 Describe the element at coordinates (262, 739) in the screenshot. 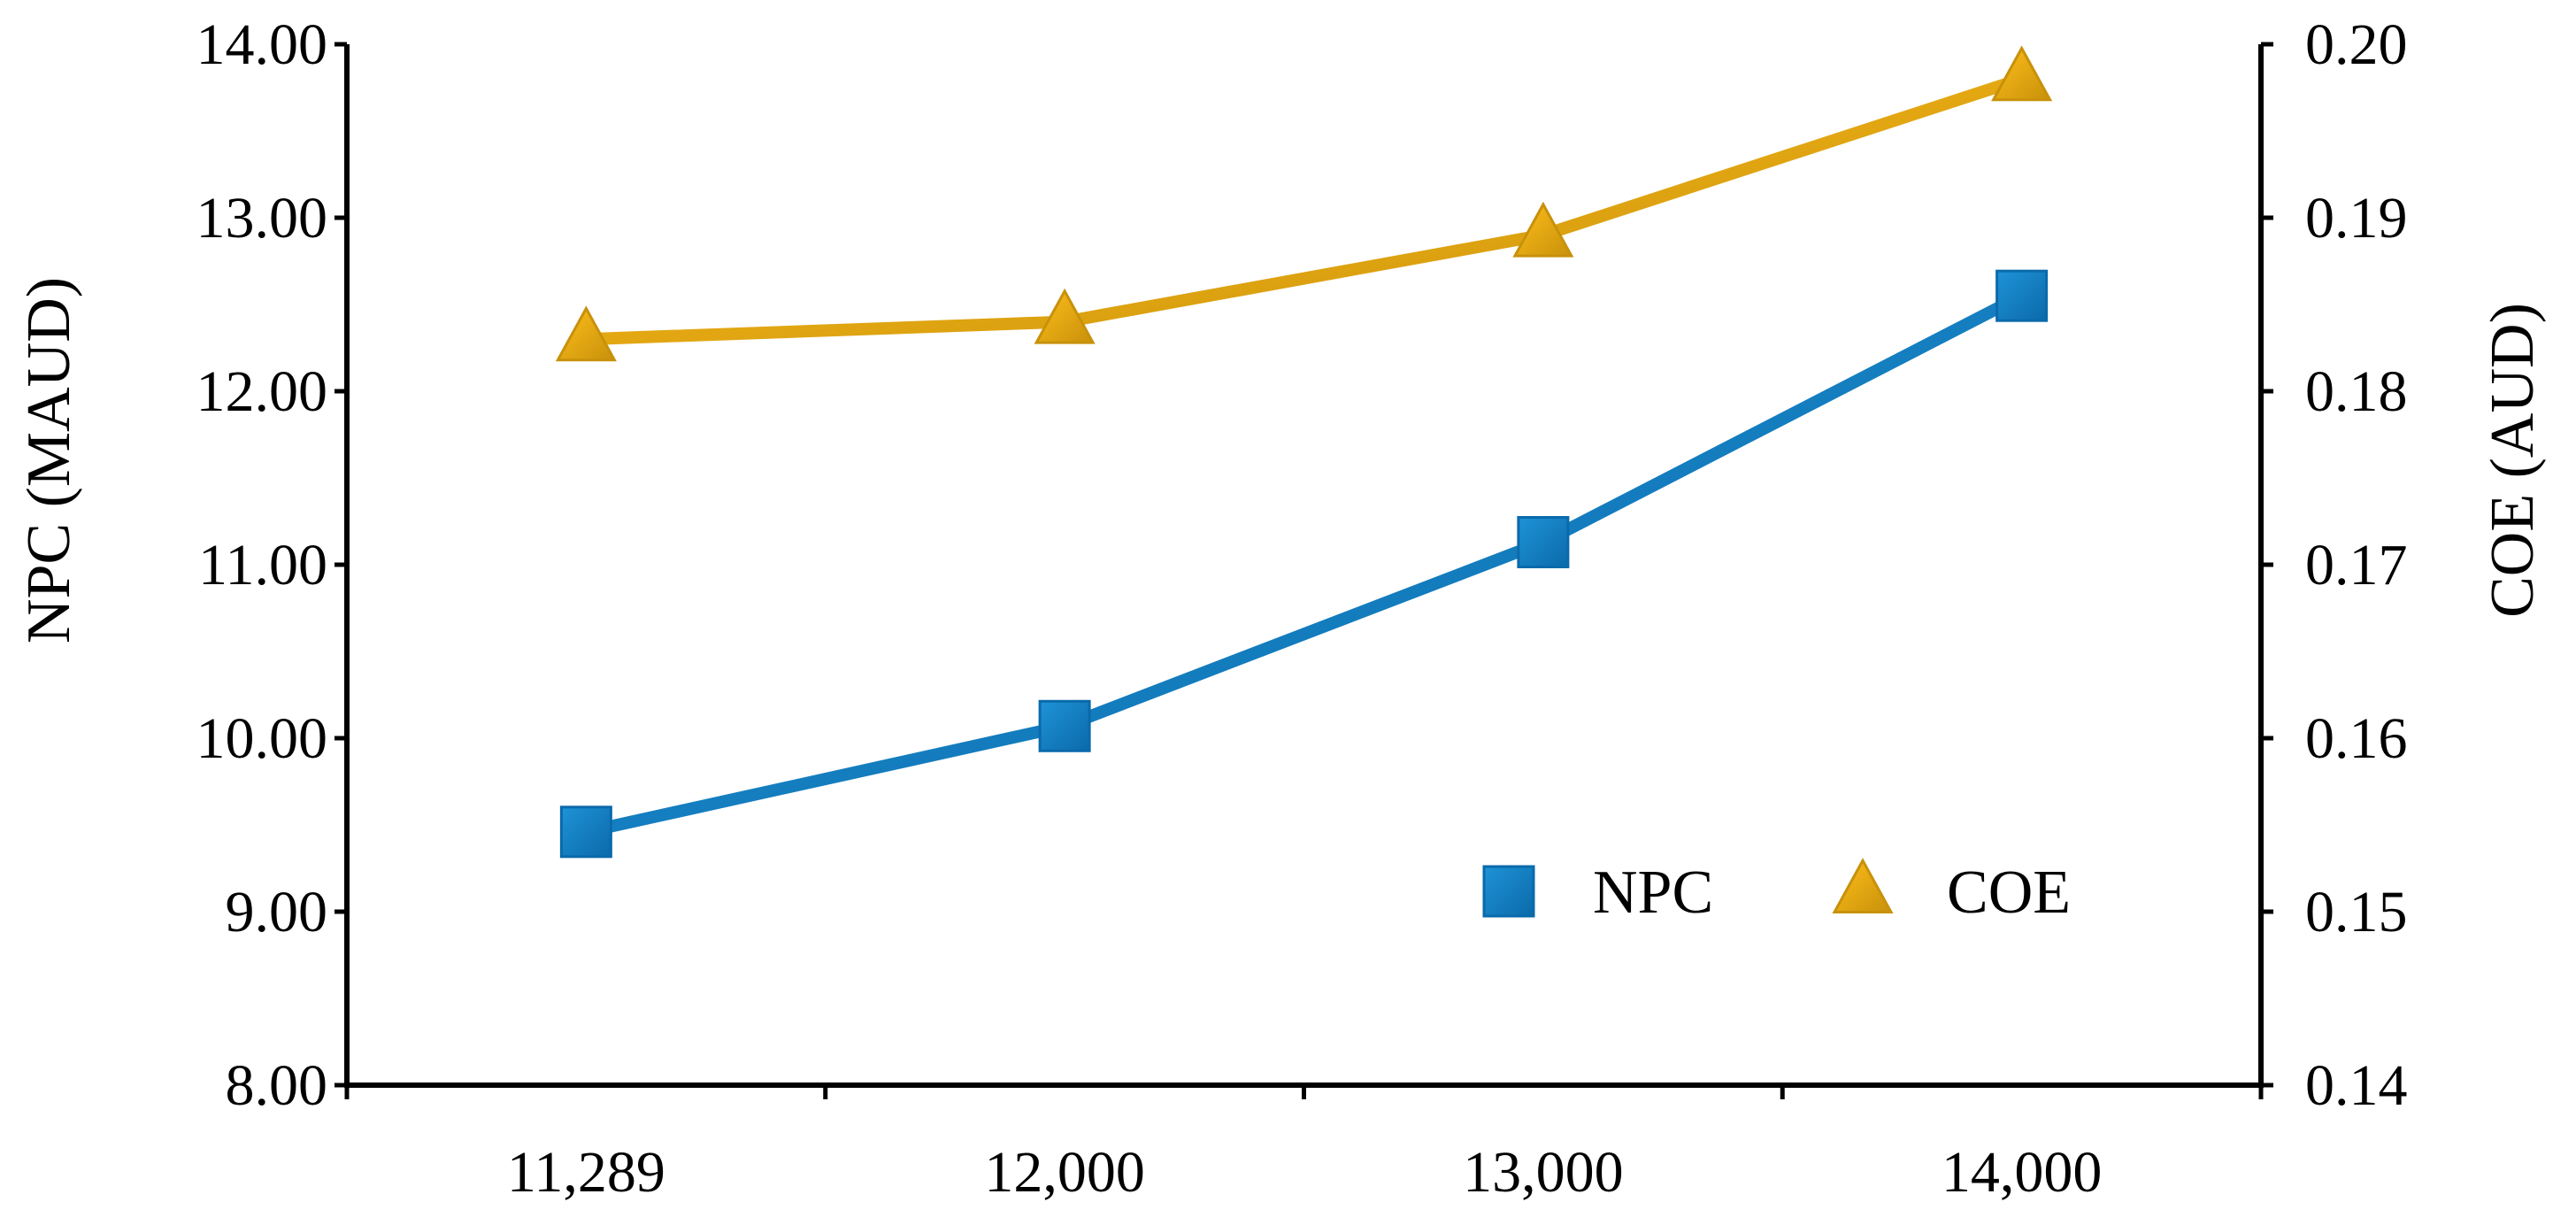

I see `left-tick-label: 10.00` at that location.